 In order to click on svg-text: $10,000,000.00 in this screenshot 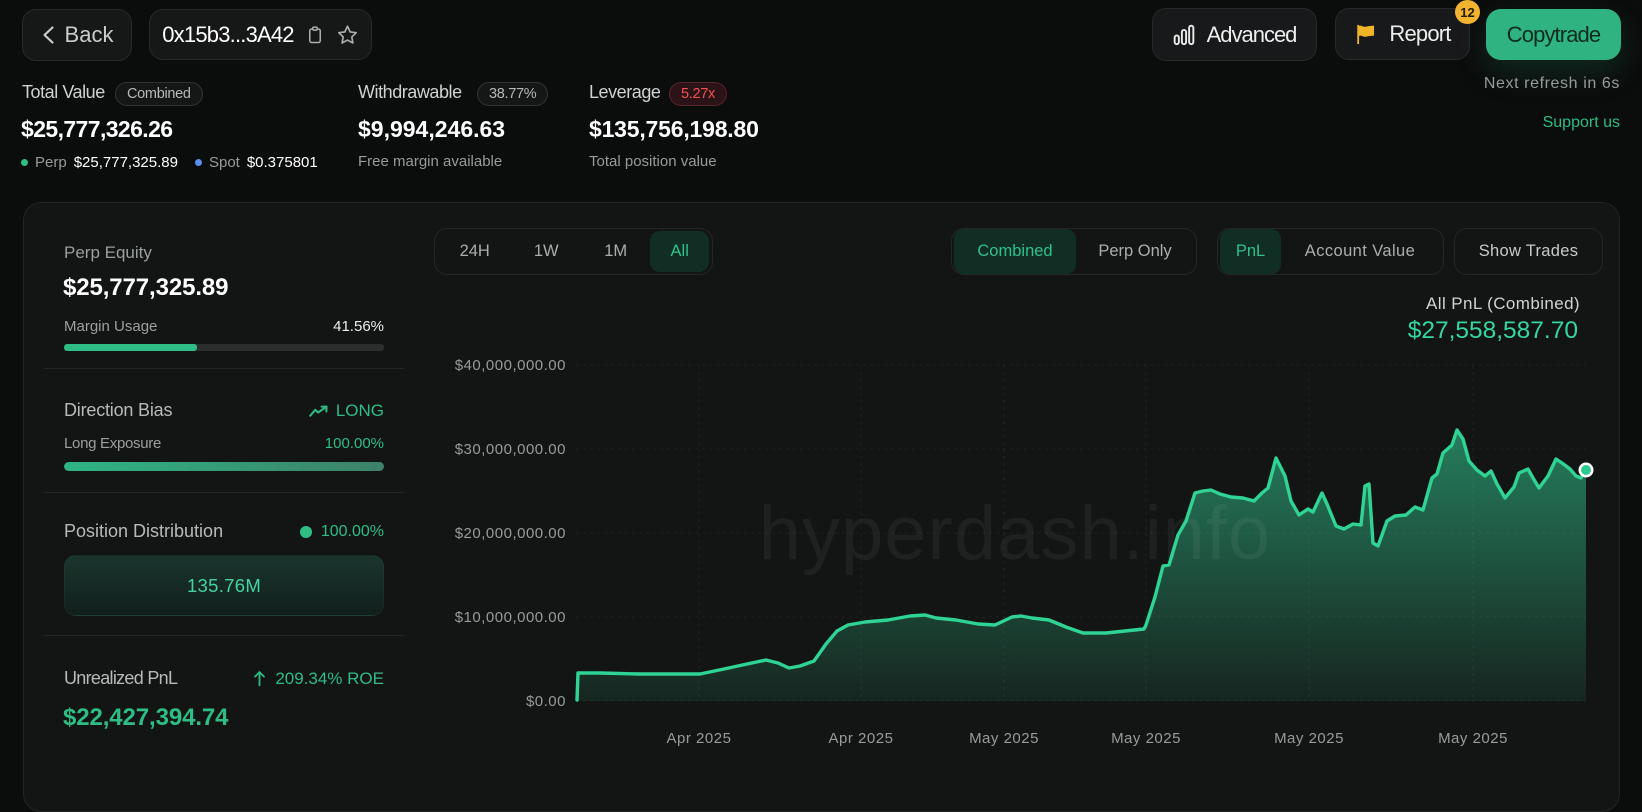, I will do `click(510, 617)`.